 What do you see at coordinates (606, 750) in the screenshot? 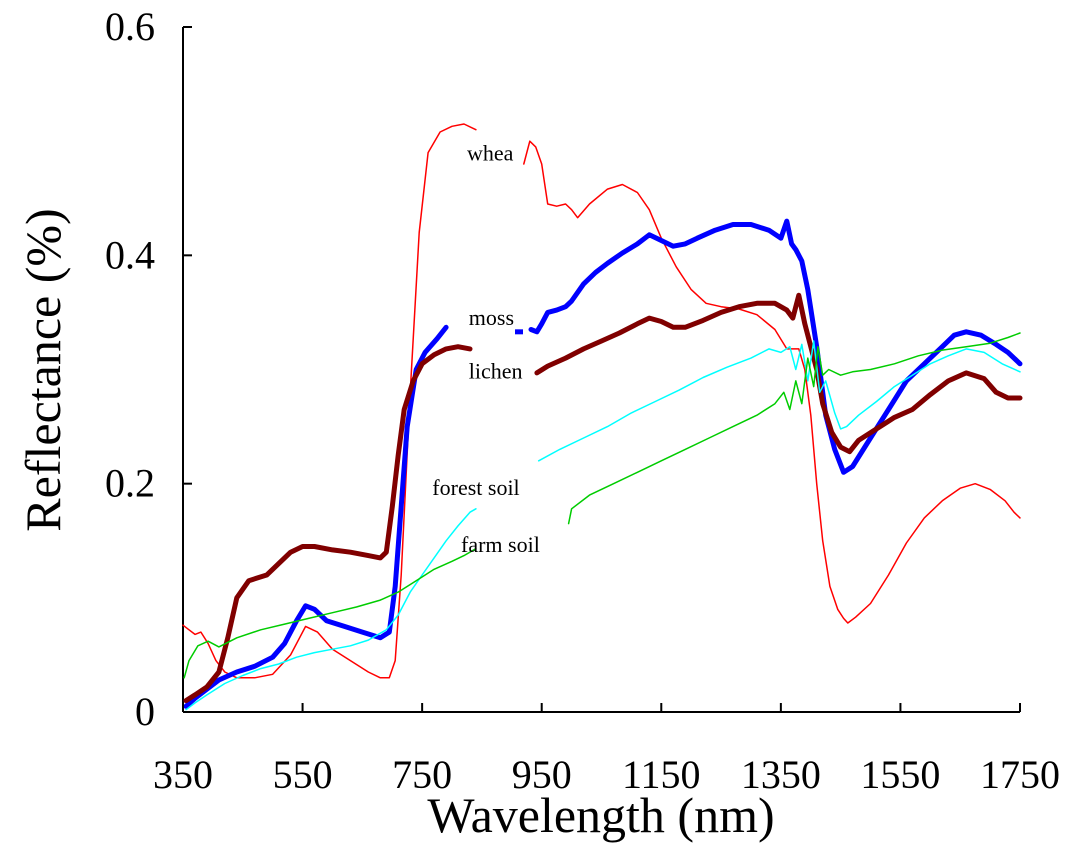
I see `x-axis-ticks: 350 550 750 950 1150 1350 1550 1750` at bounding box center [606, 750].